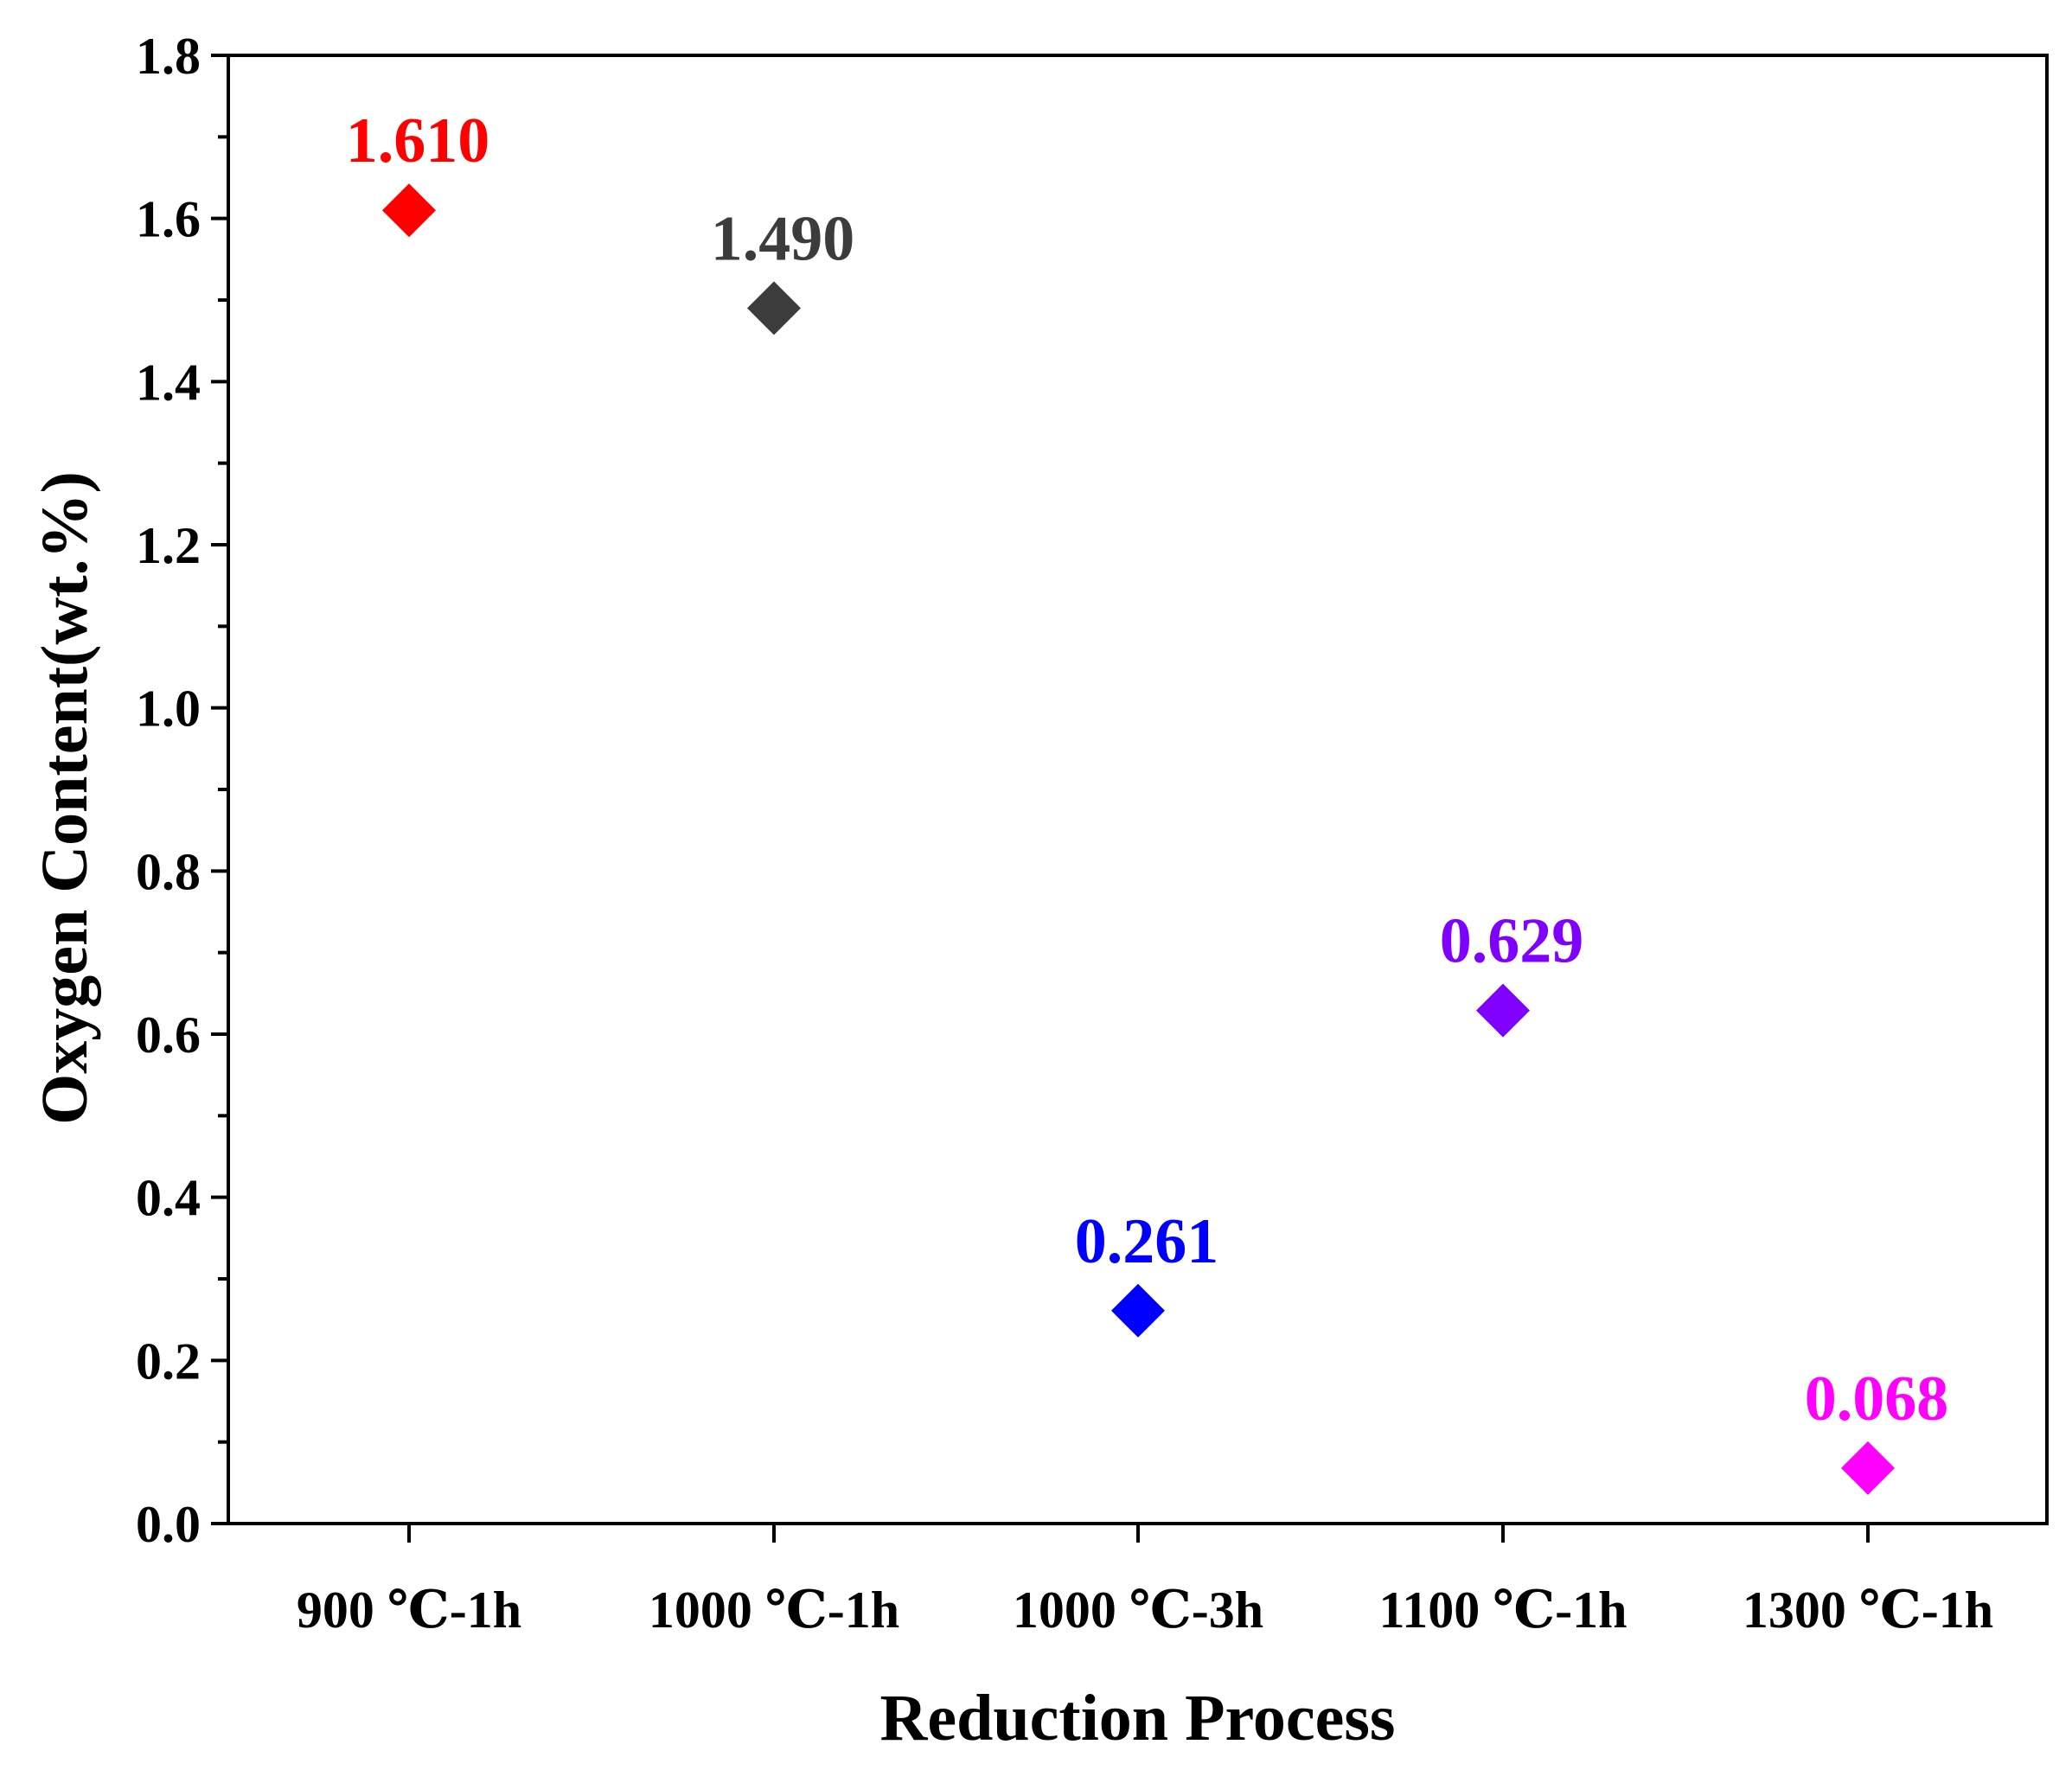  Describe the element at coordinates (1147, 1242) in the screenshot. I see `data-value-label: 0.261` at that location.